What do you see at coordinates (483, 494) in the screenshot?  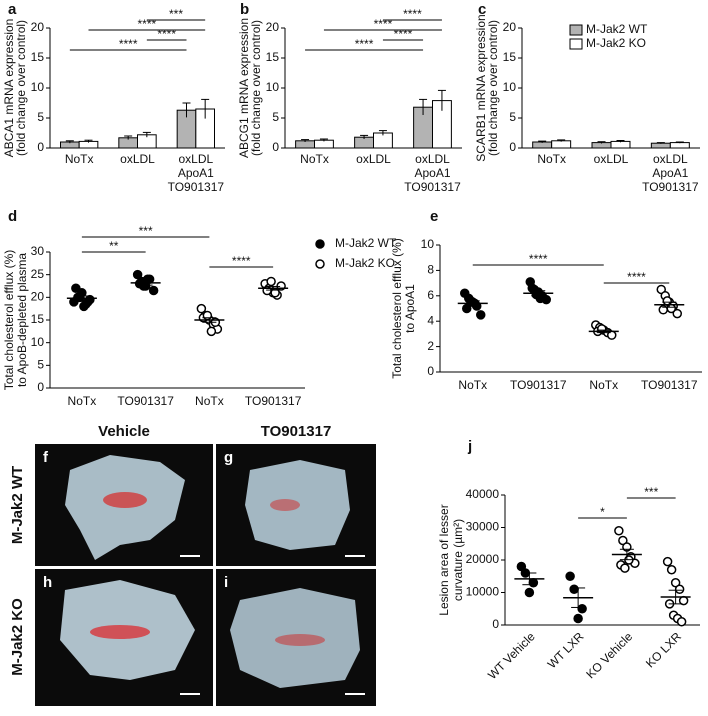 I see `y-tick-label: 40000` at bounding box center [483, 494].